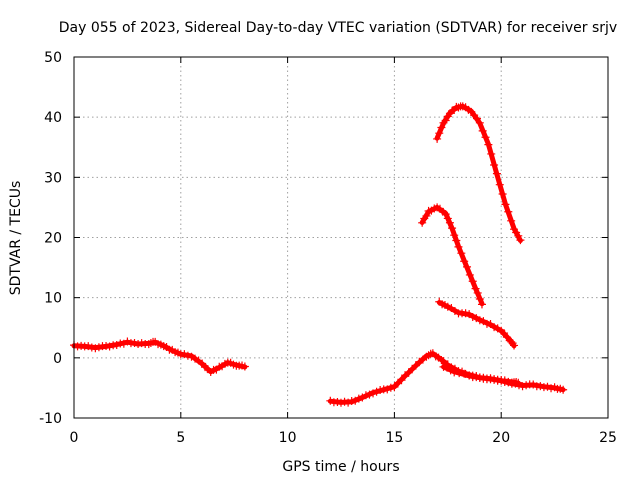  Describe the element at coordinates (53, 58) in the screenshot. I see `y-tick-label: 50` at that location.